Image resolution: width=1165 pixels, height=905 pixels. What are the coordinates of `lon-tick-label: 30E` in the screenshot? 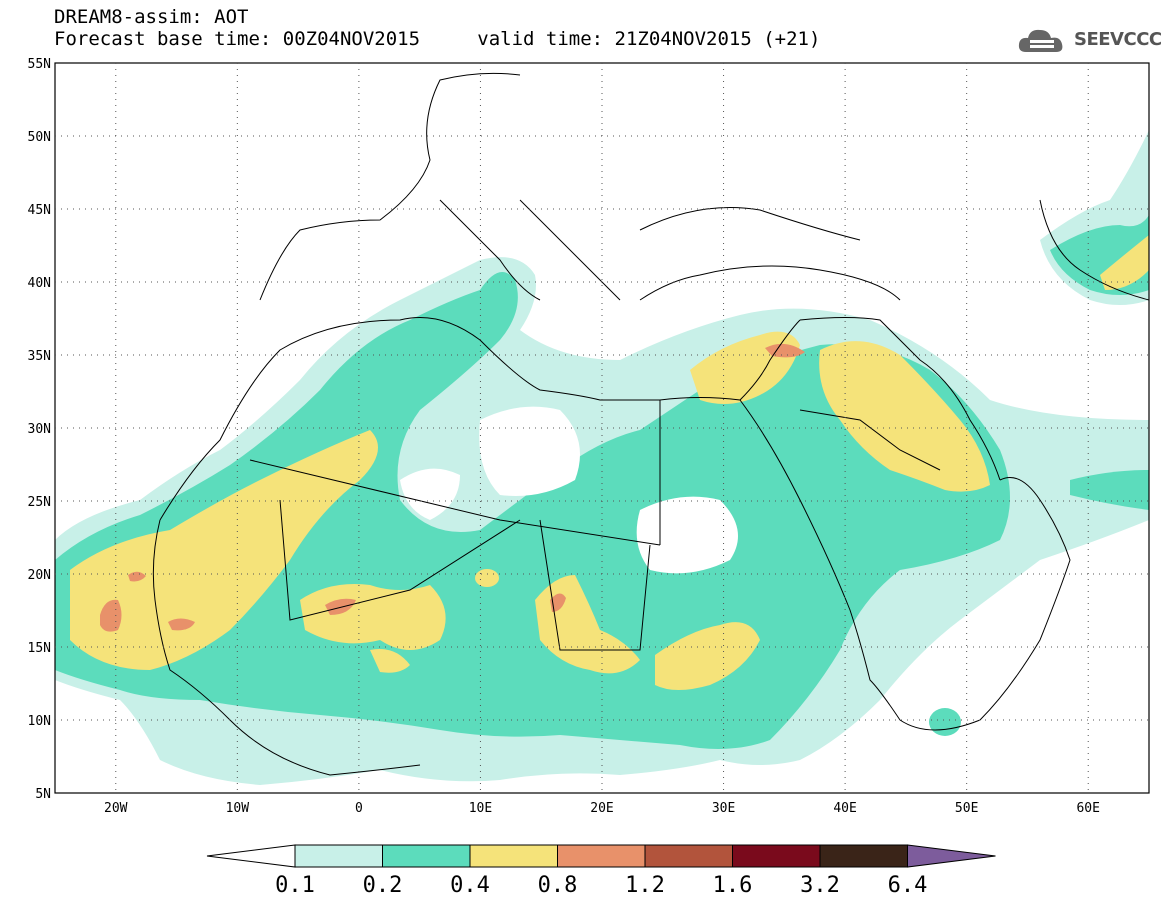 It's located at (723, 808).